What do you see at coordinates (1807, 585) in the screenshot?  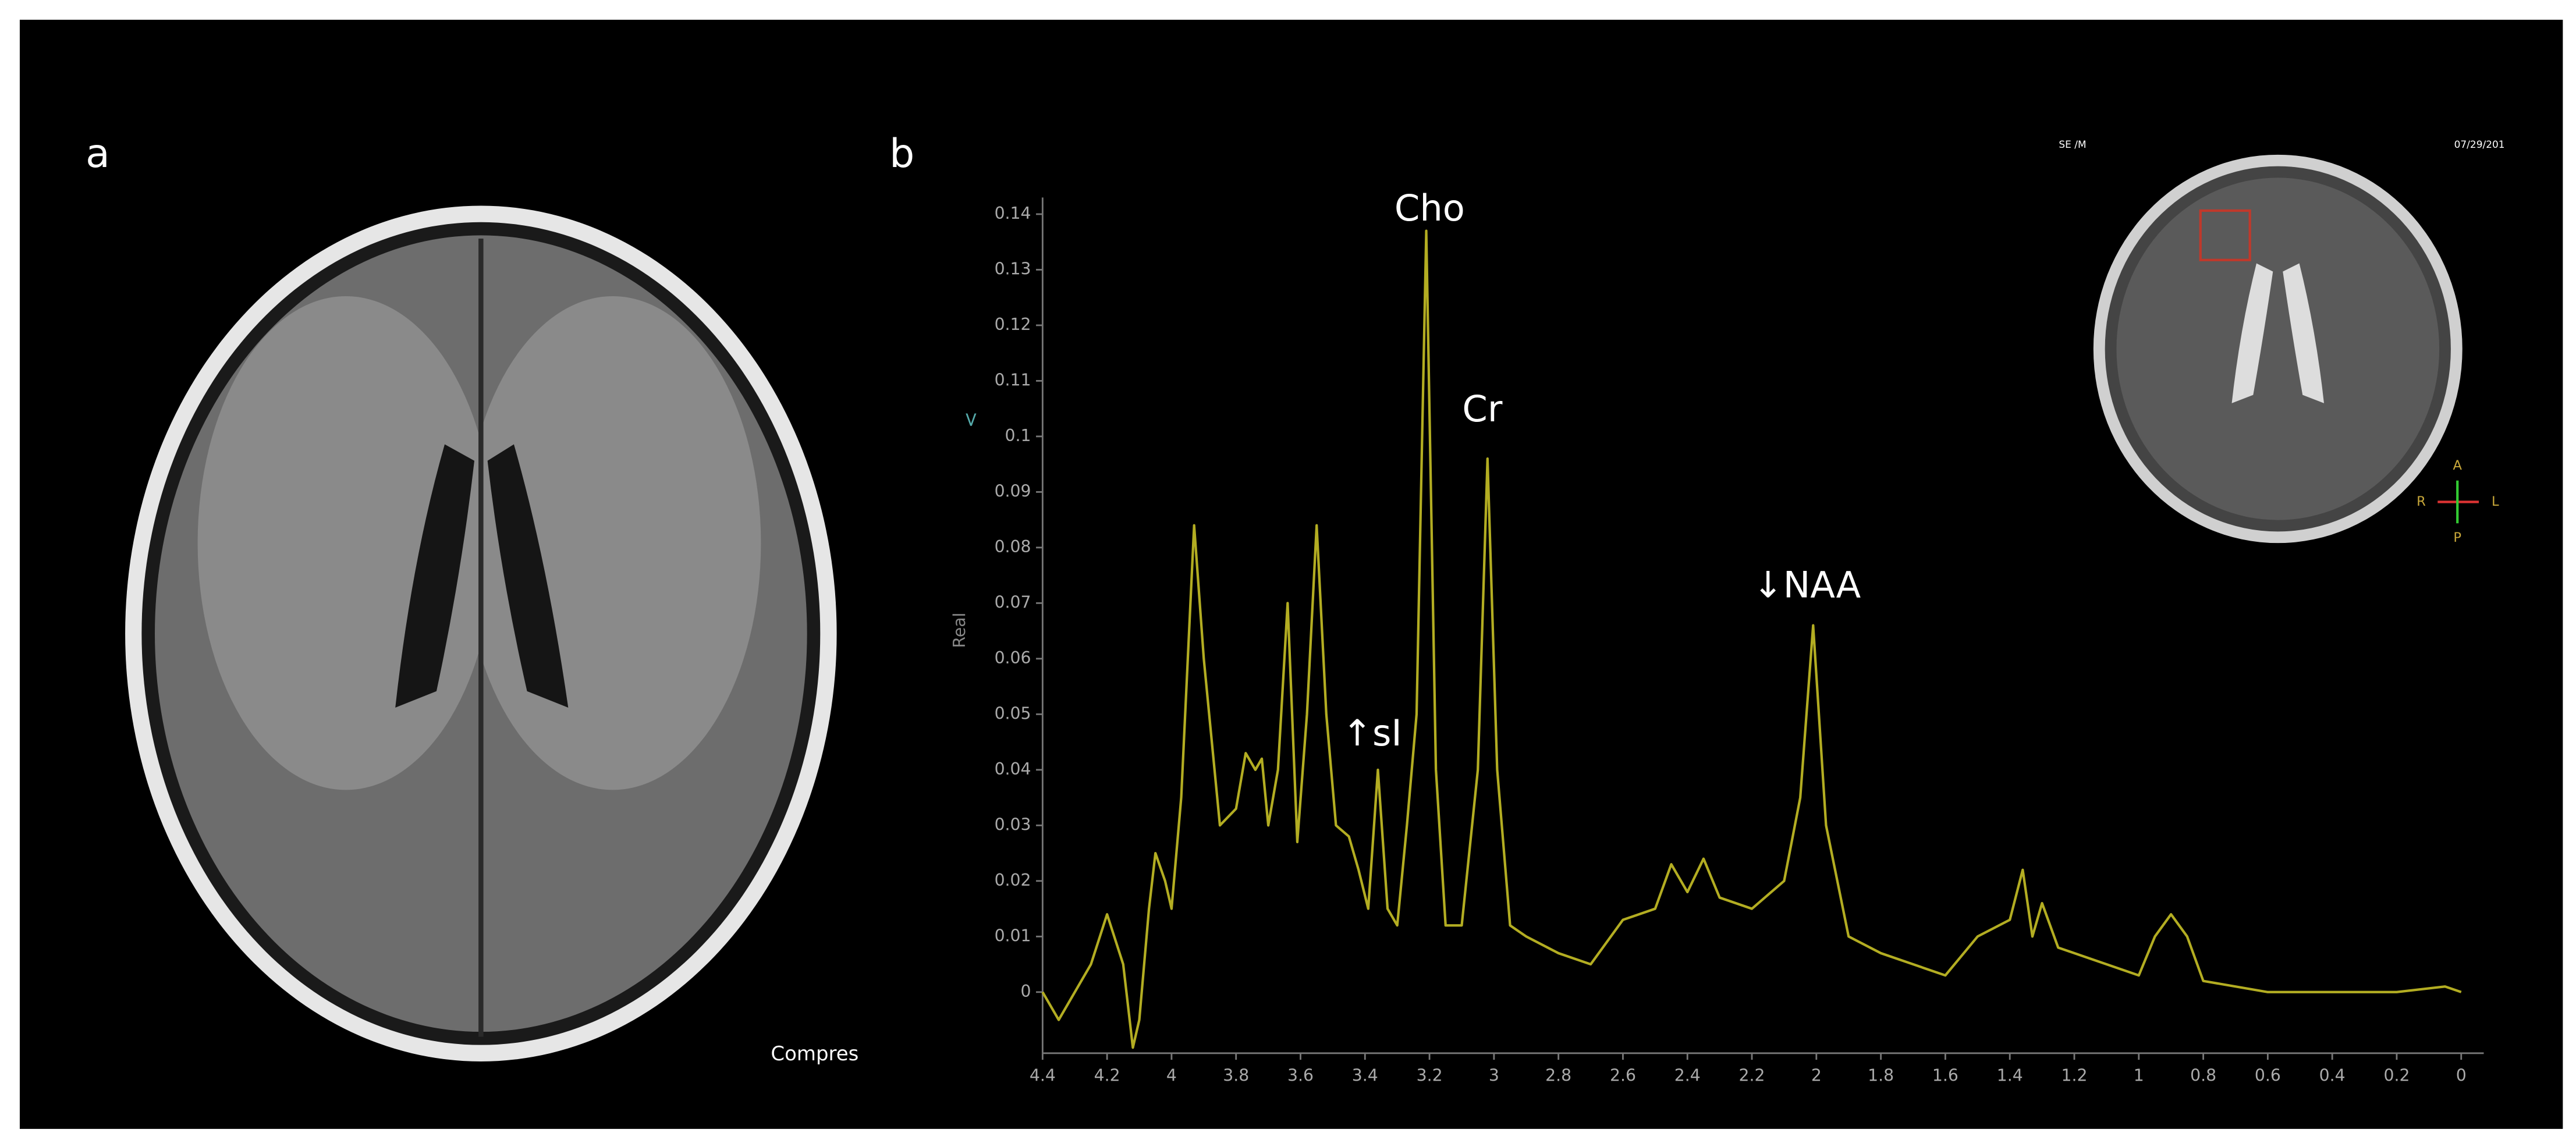 I see `peak-annotation: ↓NAA` at bounding box center [1807, 585].